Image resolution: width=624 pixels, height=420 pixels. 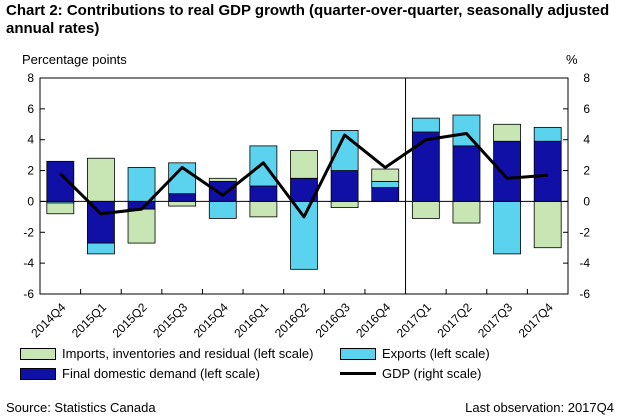 What do you see at coordinates (30, 109) in the screenshot?
I see `left-y-tick-label: 6` at bounding box center [30, 109].